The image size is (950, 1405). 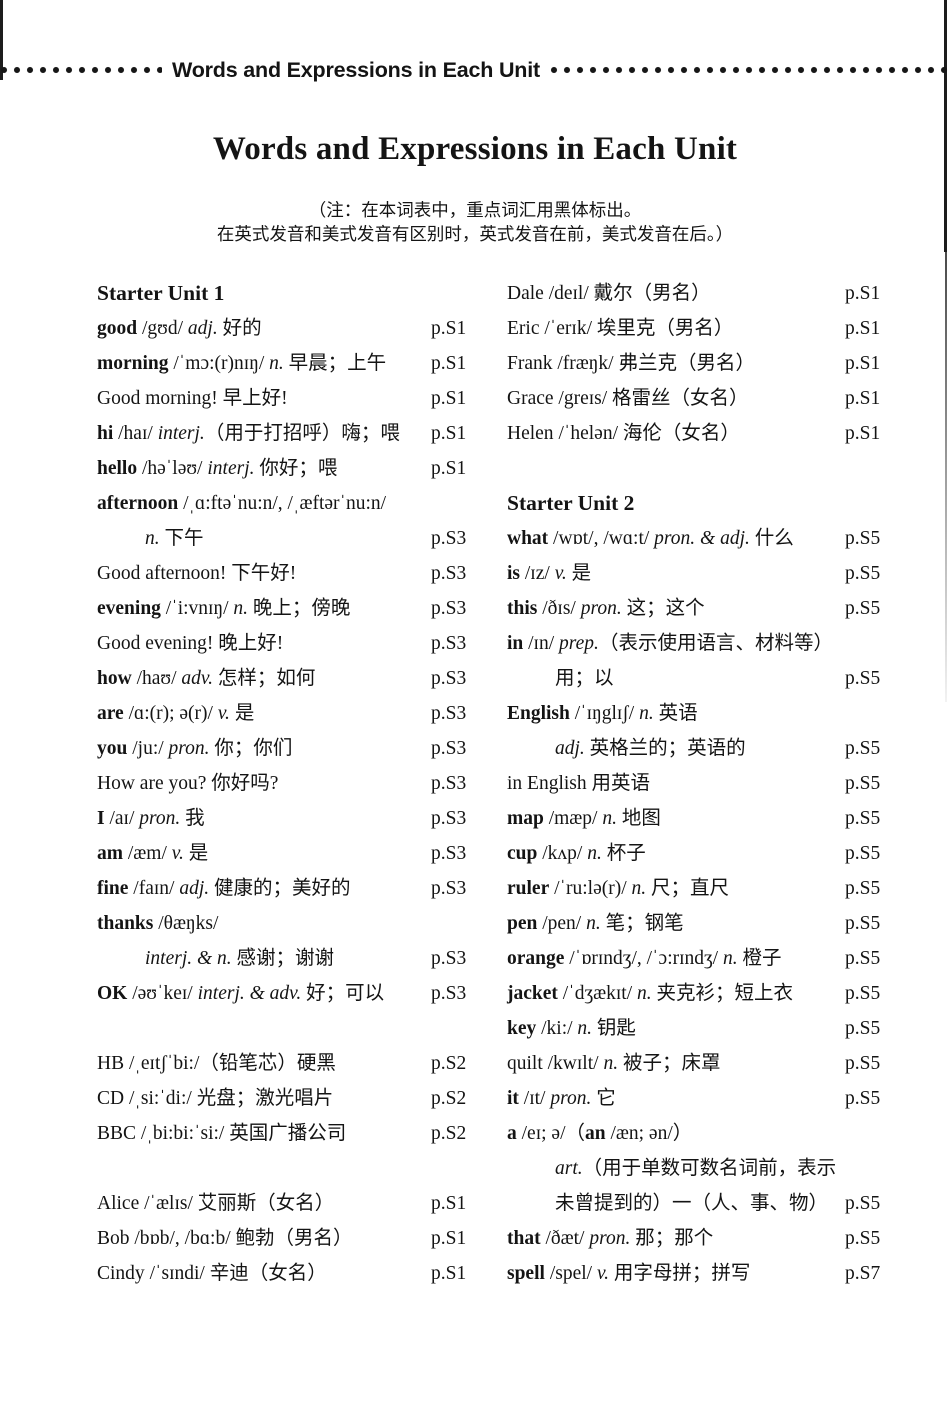 I want to click on meaning: 感谢；谢谢, so click(x=283, y=958).